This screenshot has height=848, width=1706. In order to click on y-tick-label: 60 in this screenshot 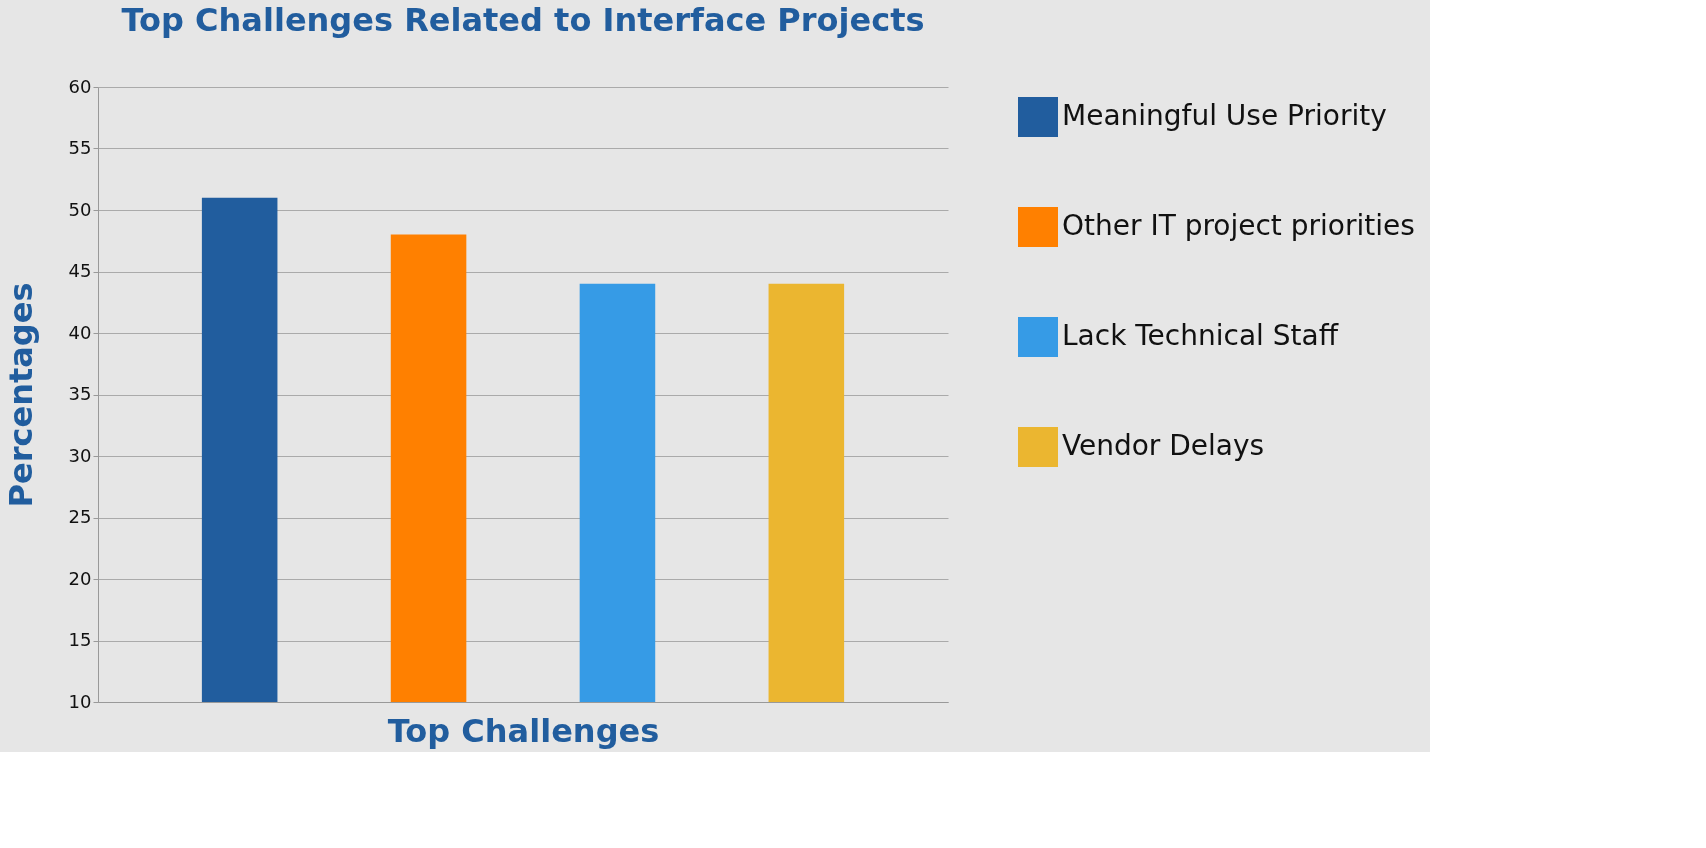, I will do `click(80, 86)`.